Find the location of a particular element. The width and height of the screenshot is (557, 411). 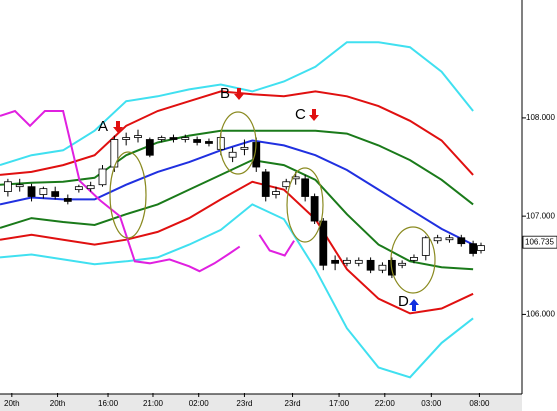

annotation: B is located at coordinates (225, 93).